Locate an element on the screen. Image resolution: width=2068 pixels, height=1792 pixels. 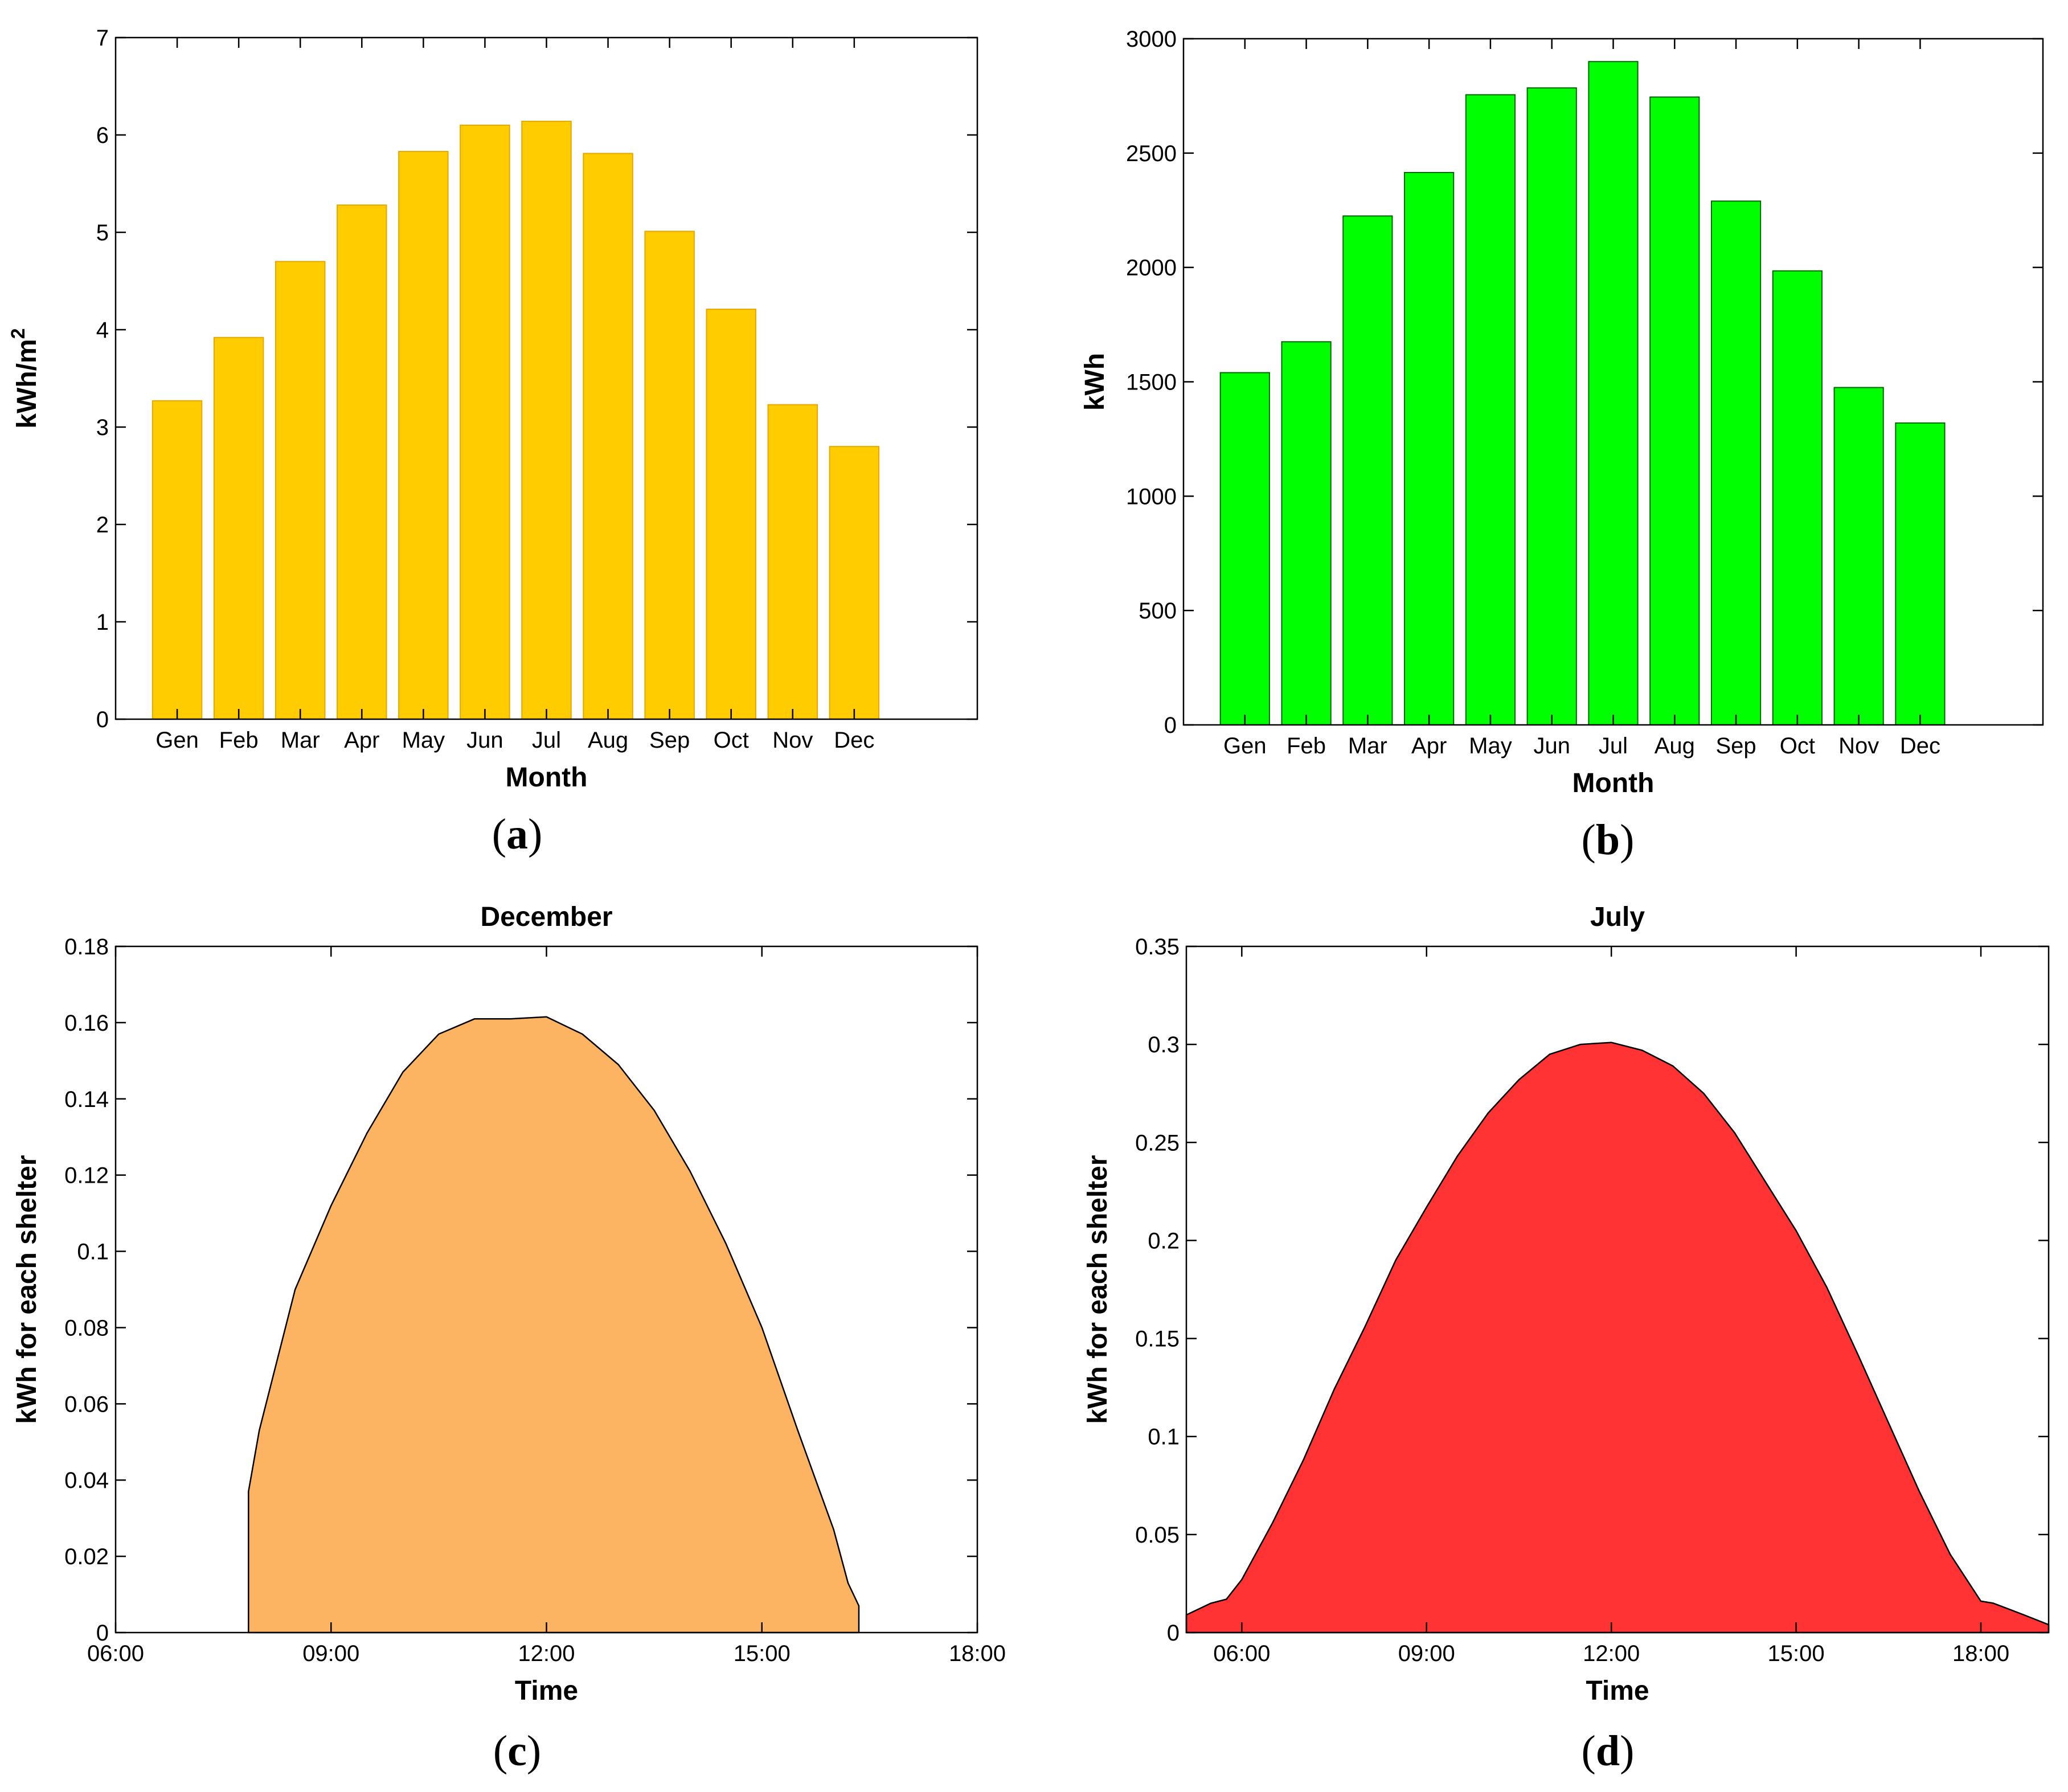
panel-label: (d) is located at coordinates (1608, 1751).